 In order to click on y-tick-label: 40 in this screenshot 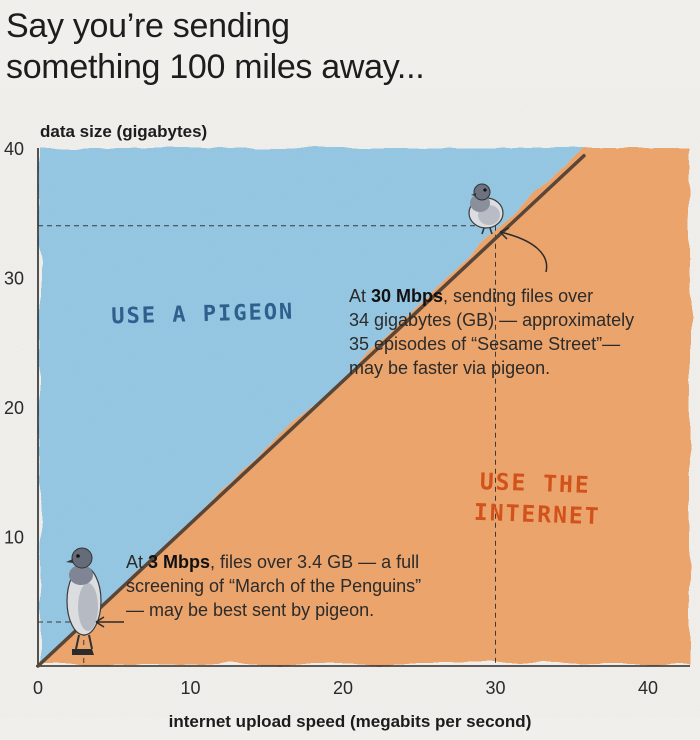, I will do `click(14, 149)`.